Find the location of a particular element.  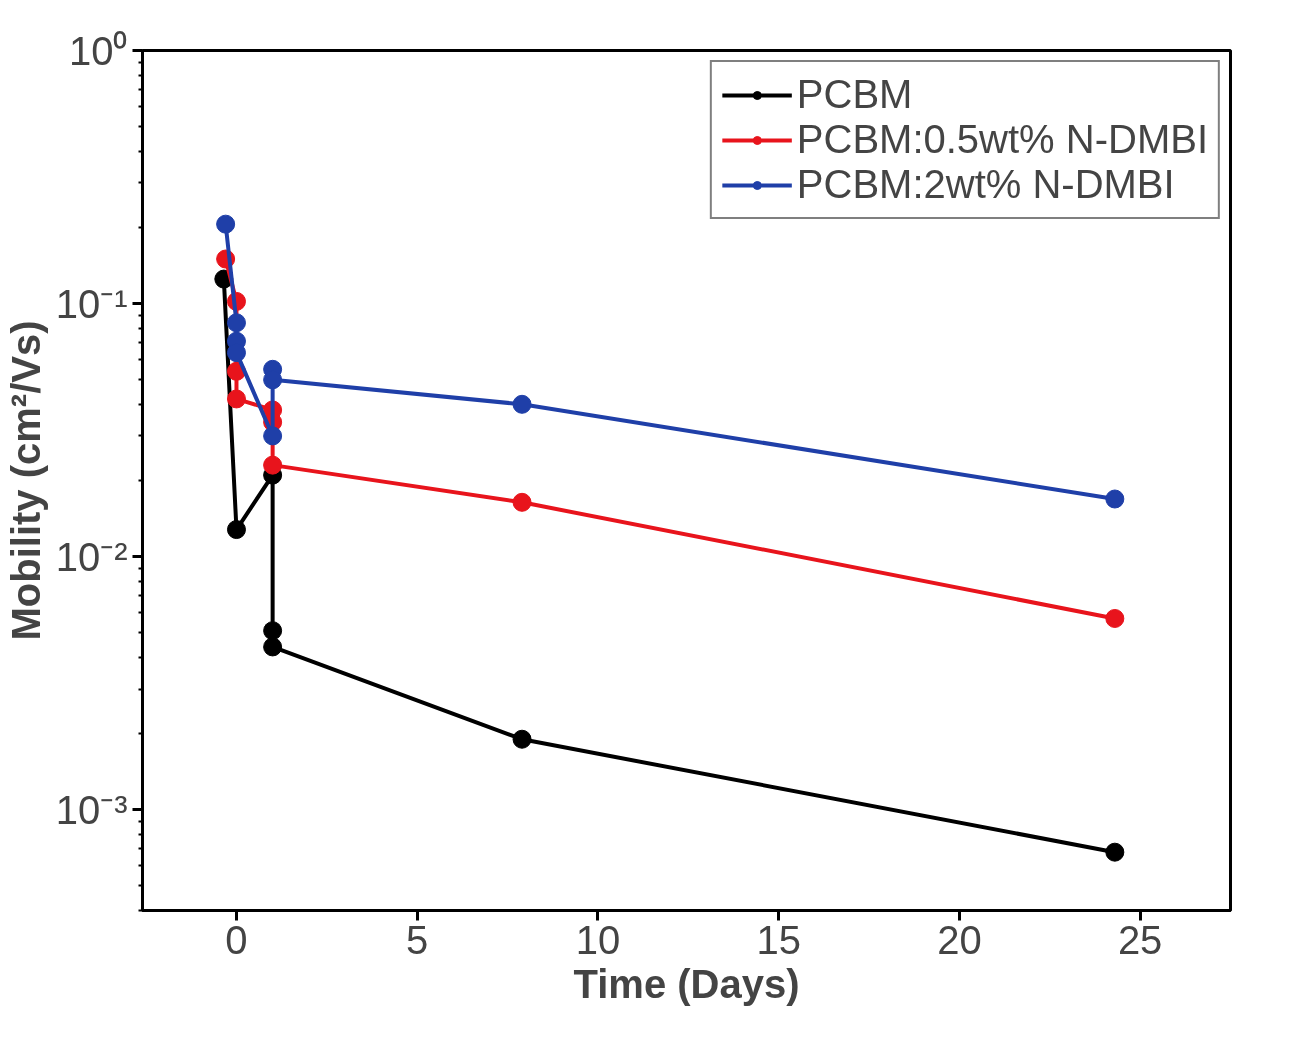

y-axis-title: Mobility (cm²/Vs) is located at coordinates (25, 480).